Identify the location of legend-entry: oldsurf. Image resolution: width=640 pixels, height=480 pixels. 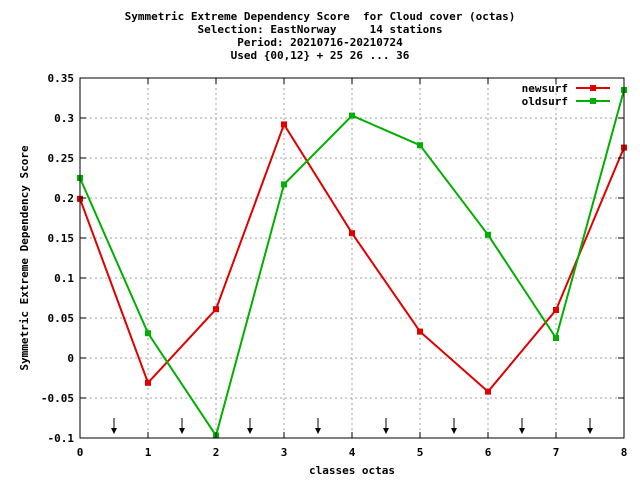
(566, 101).